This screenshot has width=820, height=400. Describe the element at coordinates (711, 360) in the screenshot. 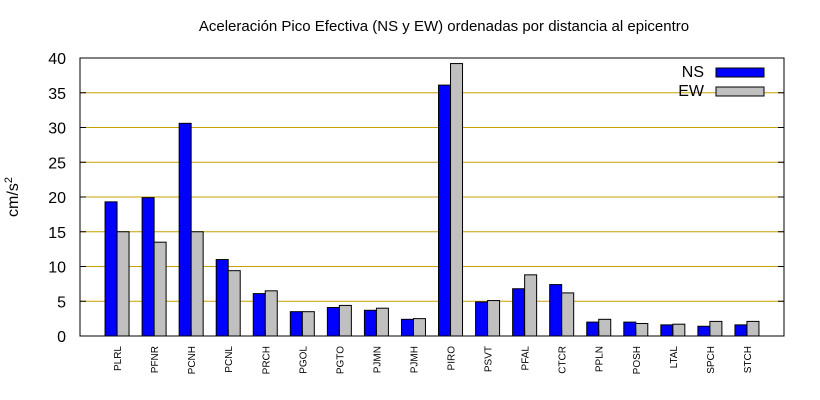

I see `x-tick-label: SPCH` at that location.